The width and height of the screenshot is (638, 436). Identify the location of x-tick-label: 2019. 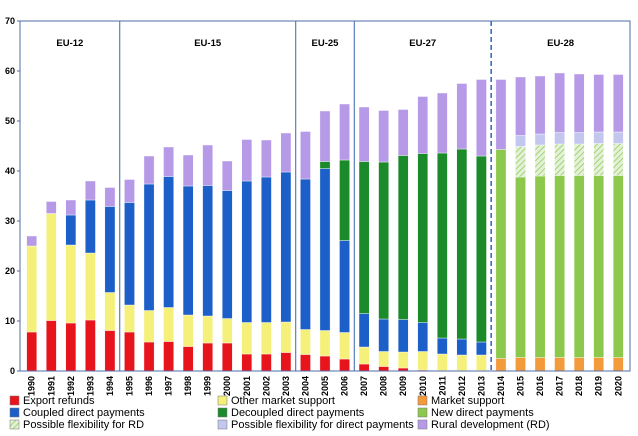
(599, 386).